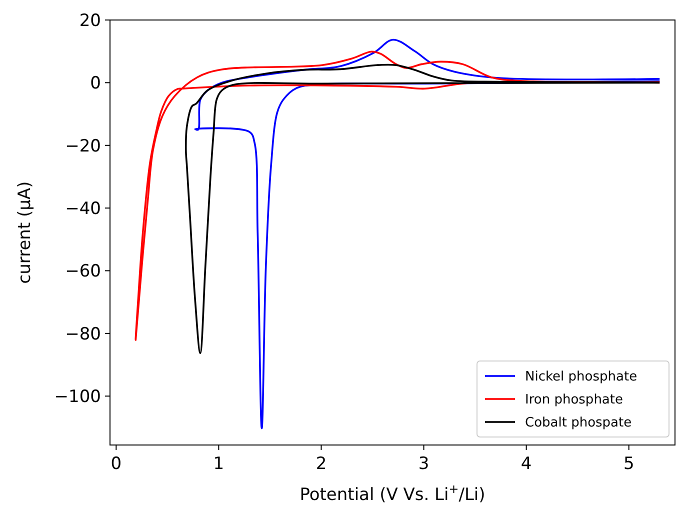  Describe the element at coordinates (321, 464) in the screenshot. I see `x-tick-label: 2` at that location.